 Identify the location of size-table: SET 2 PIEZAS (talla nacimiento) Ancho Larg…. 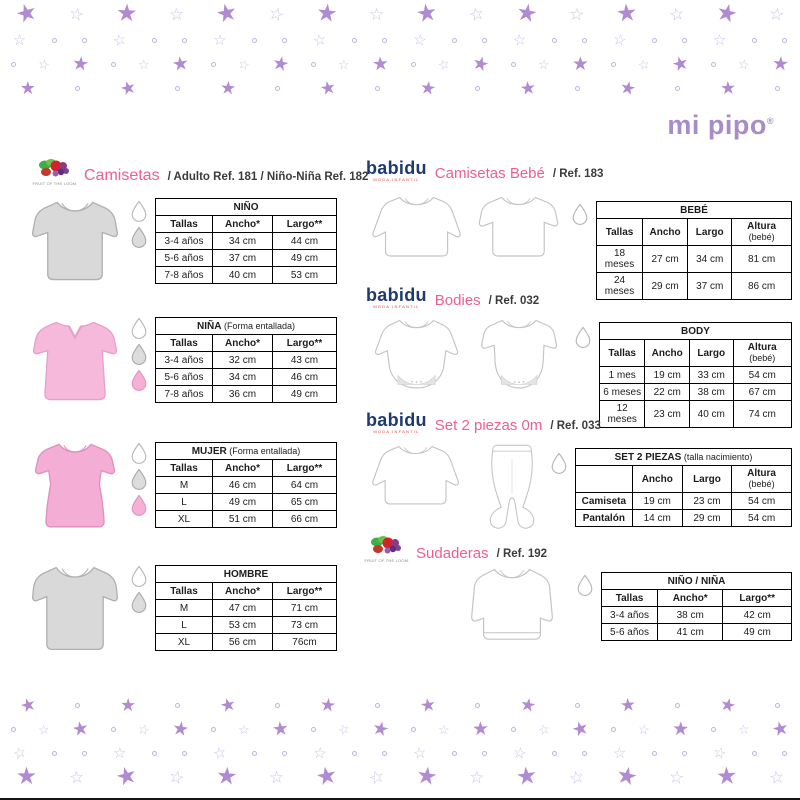
(683, 487).